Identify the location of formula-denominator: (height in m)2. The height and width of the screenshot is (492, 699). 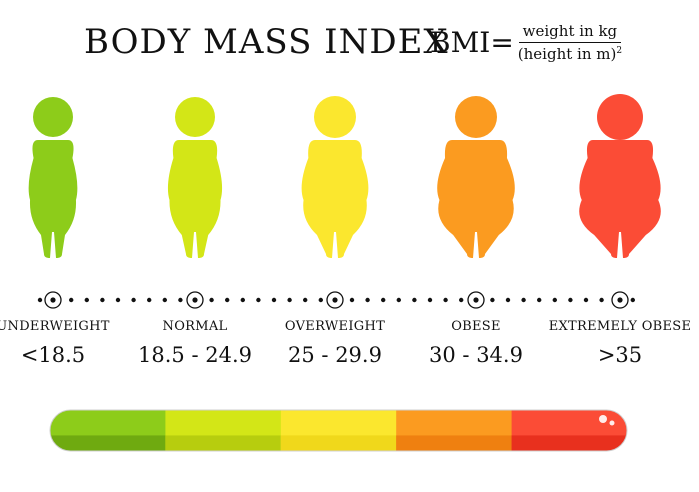
(570, 53).